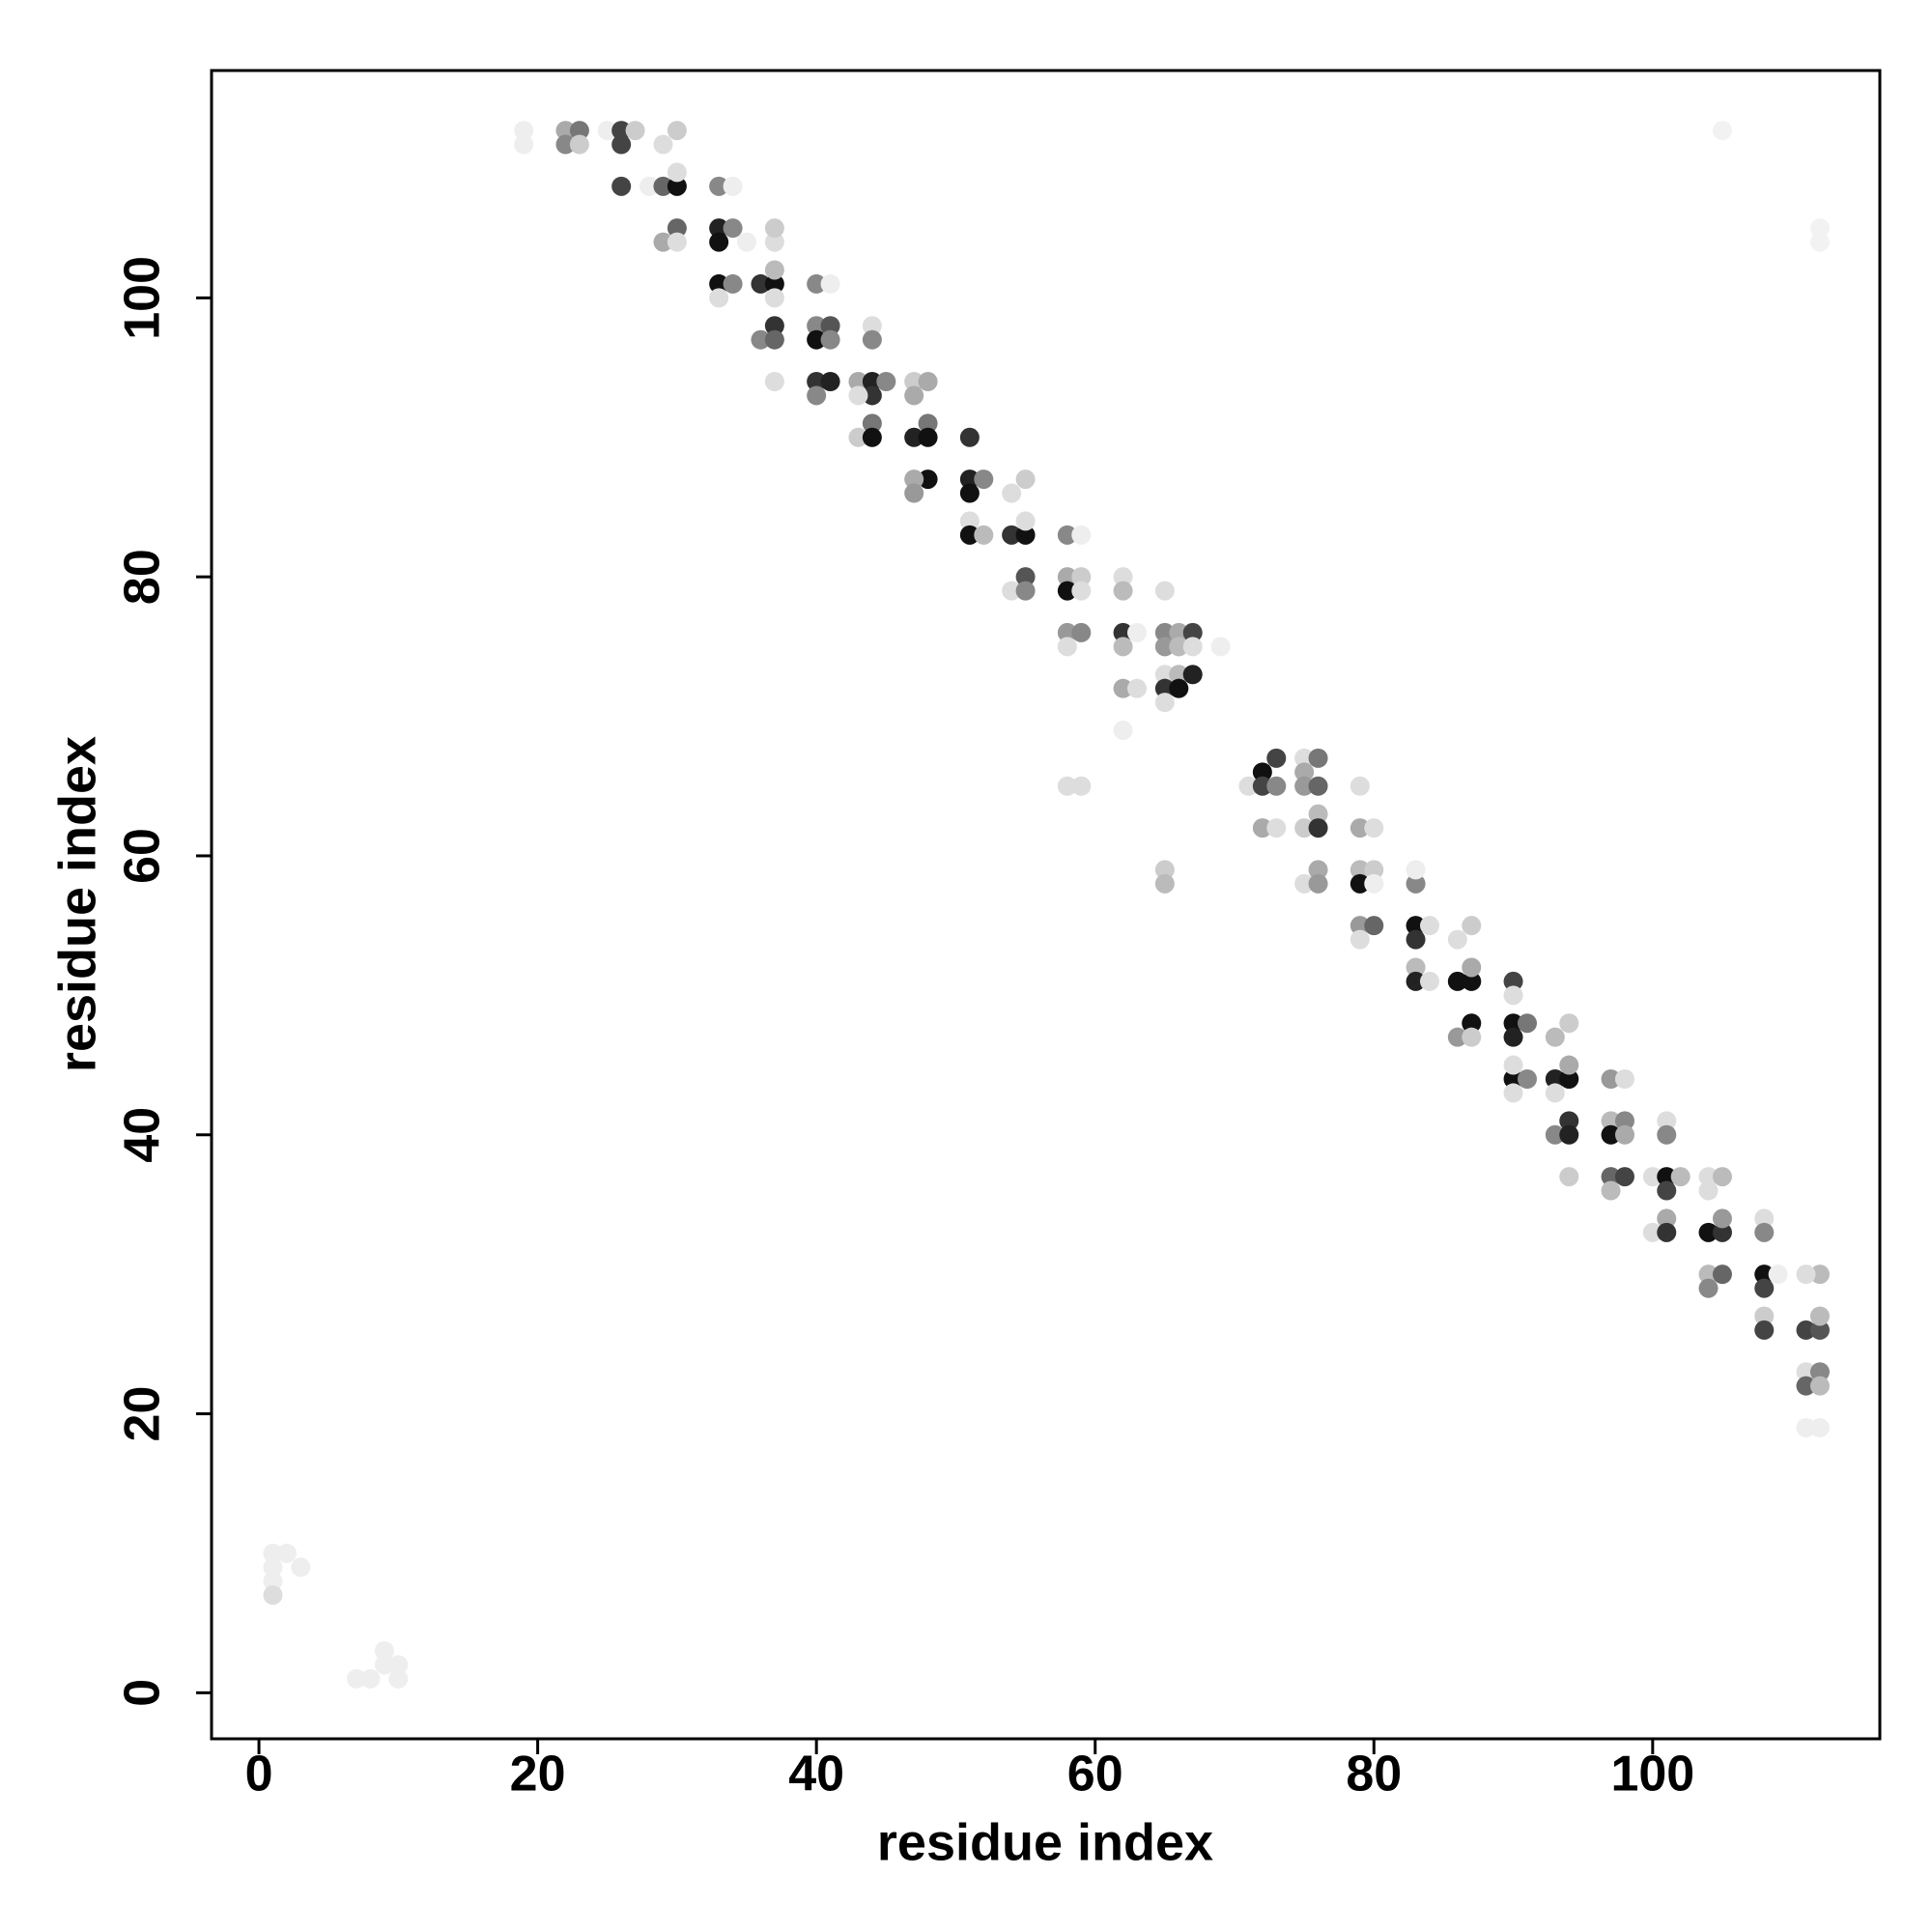 The height and width of the screenshot is (1932, 1932). What do you see at coordinates (143, 1693) in the screenshot?
I see `y-tick-label: 0` at bounding box center [143, 1693].